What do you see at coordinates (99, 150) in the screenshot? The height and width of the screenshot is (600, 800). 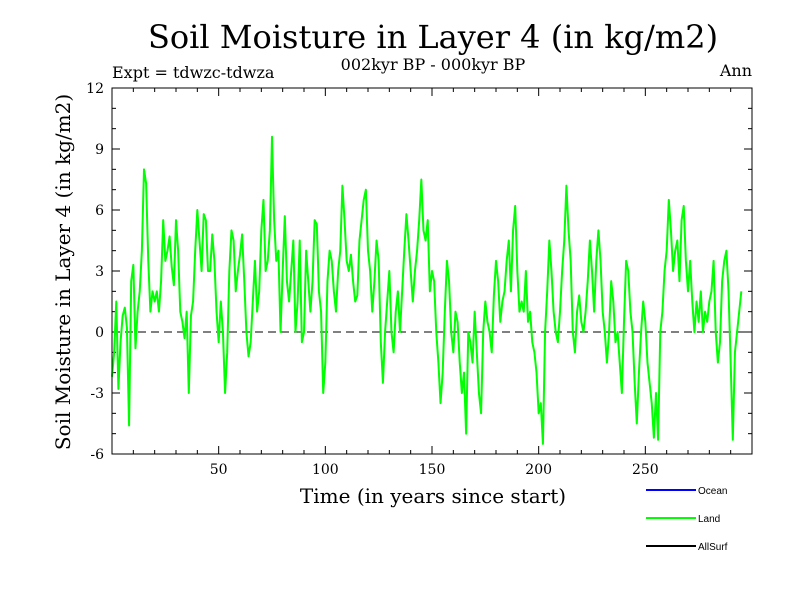 I see `y-tick-label: 9` at bounding box center [99, 150].